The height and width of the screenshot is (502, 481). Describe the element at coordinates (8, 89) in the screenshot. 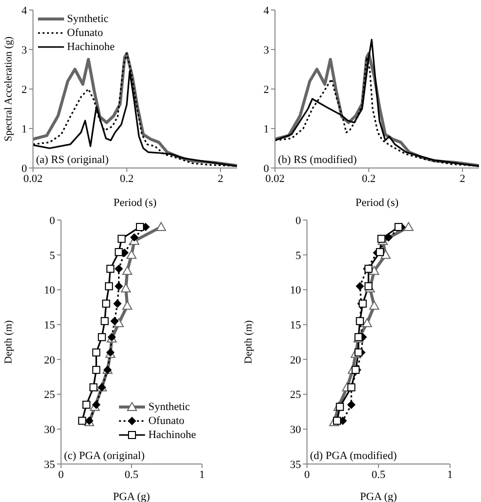

I see `y-axis-title: Spectral Acceleration (g)` at that location.